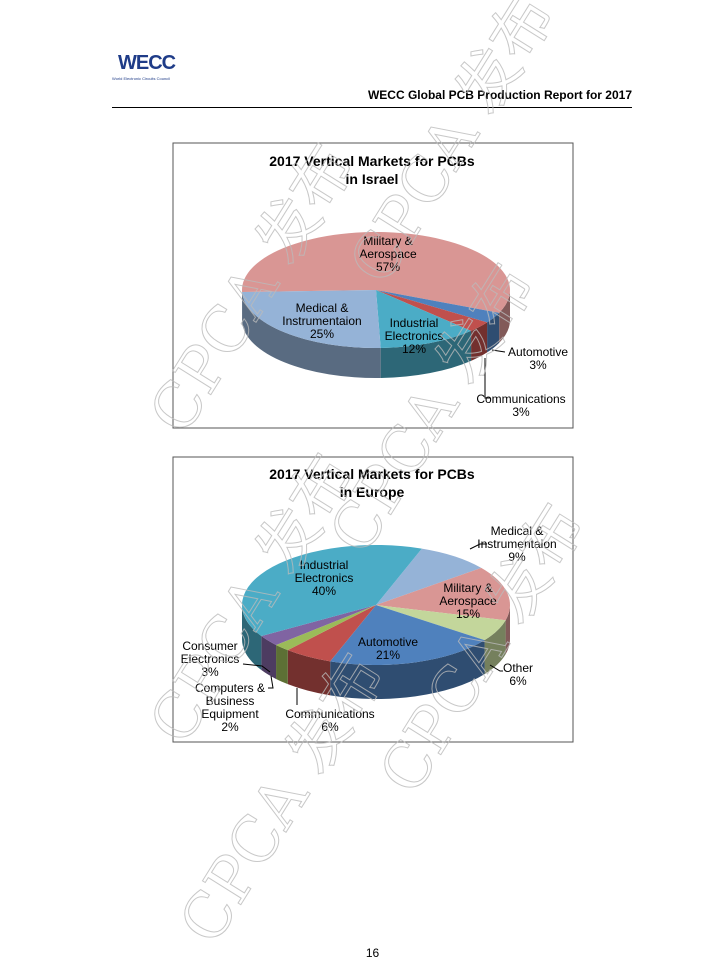 The width and height of the screenshot is (720, 964). Describe the element at coordinates (414, 336) in the screenshot. I see `data-label: Industrial Electronics 12%` at that location.